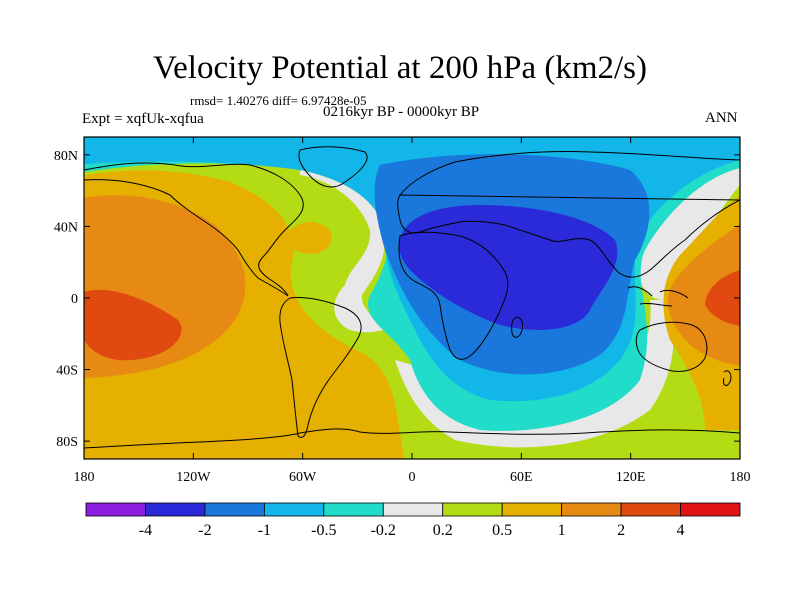  What do you see at coordinates (562, 530) in the screenshot?
I see `colorbar-label: 1` at bounding box center [562, 530].